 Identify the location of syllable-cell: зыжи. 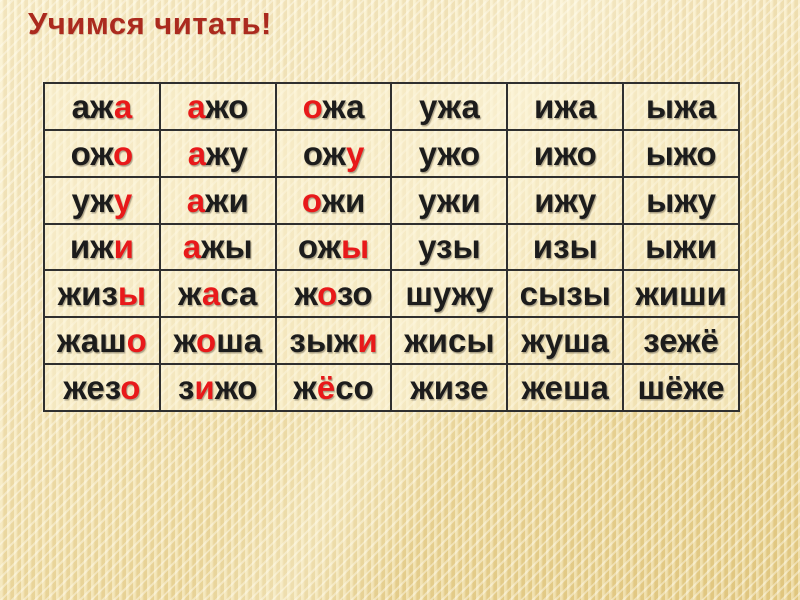
(333, 341).